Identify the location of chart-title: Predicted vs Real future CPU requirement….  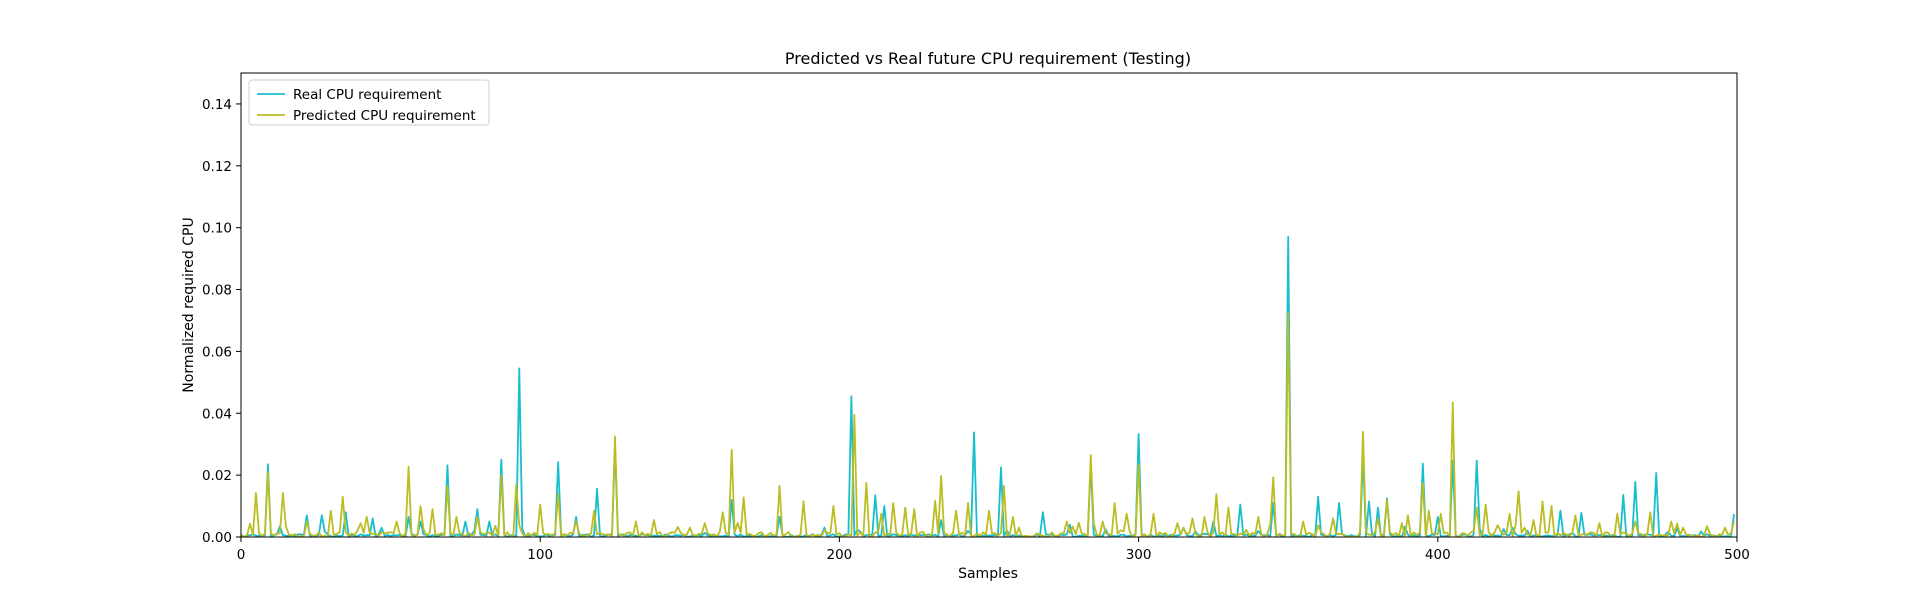
(988, 58).